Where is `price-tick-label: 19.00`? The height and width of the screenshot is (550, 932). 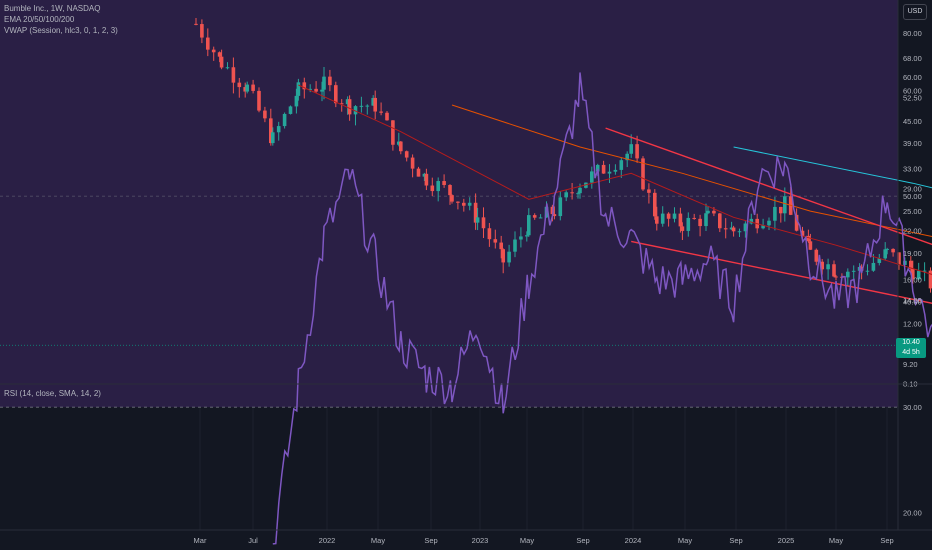 price-tick-label: 19.00 is located at coordinates (912, 253).